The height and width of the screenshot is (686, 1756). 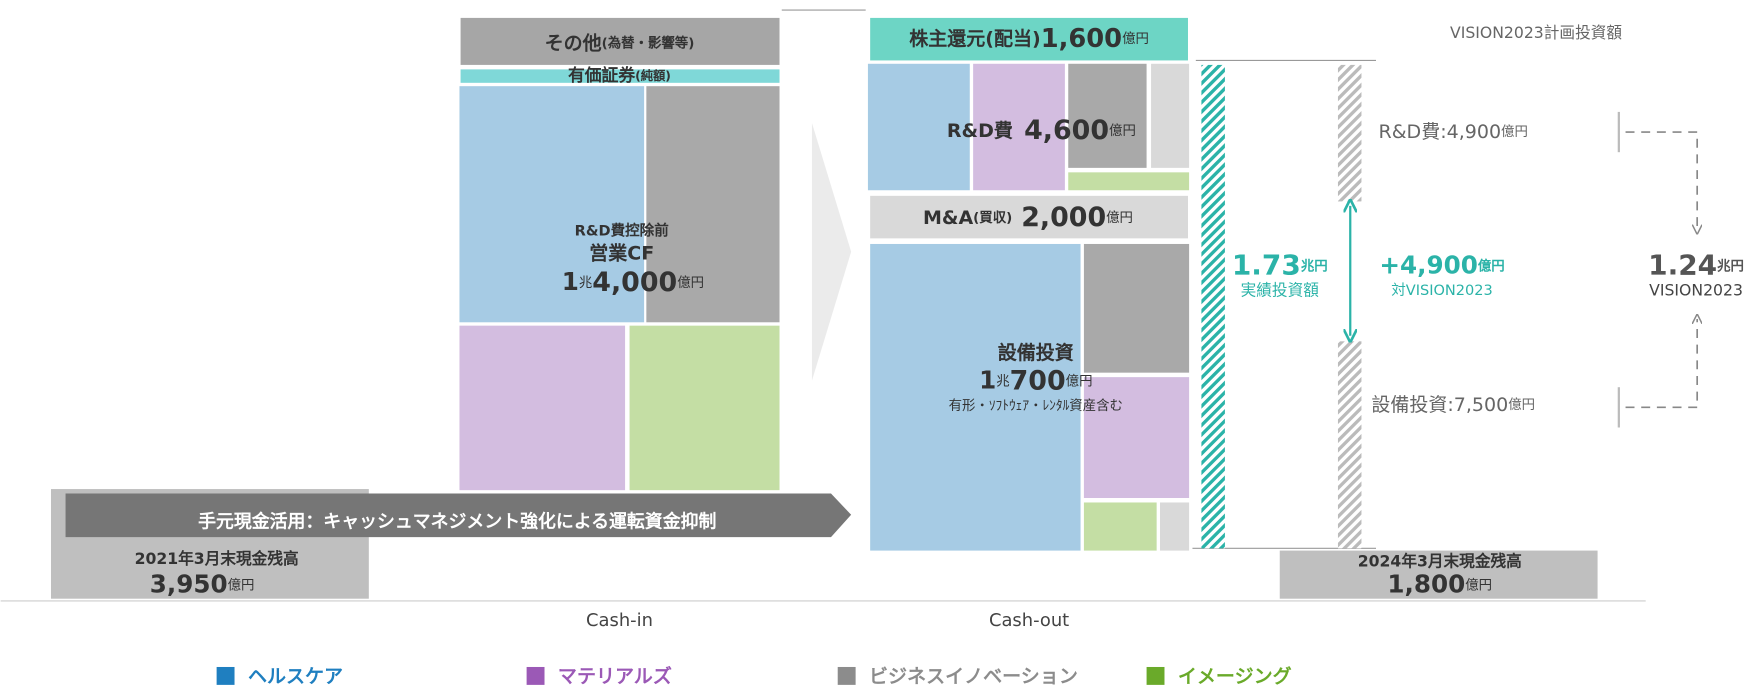 What do you see at coordinates (1280, 289) in the screenshot?
I see `actual-label: 実績投資額` at bounding box center [1280, 289].